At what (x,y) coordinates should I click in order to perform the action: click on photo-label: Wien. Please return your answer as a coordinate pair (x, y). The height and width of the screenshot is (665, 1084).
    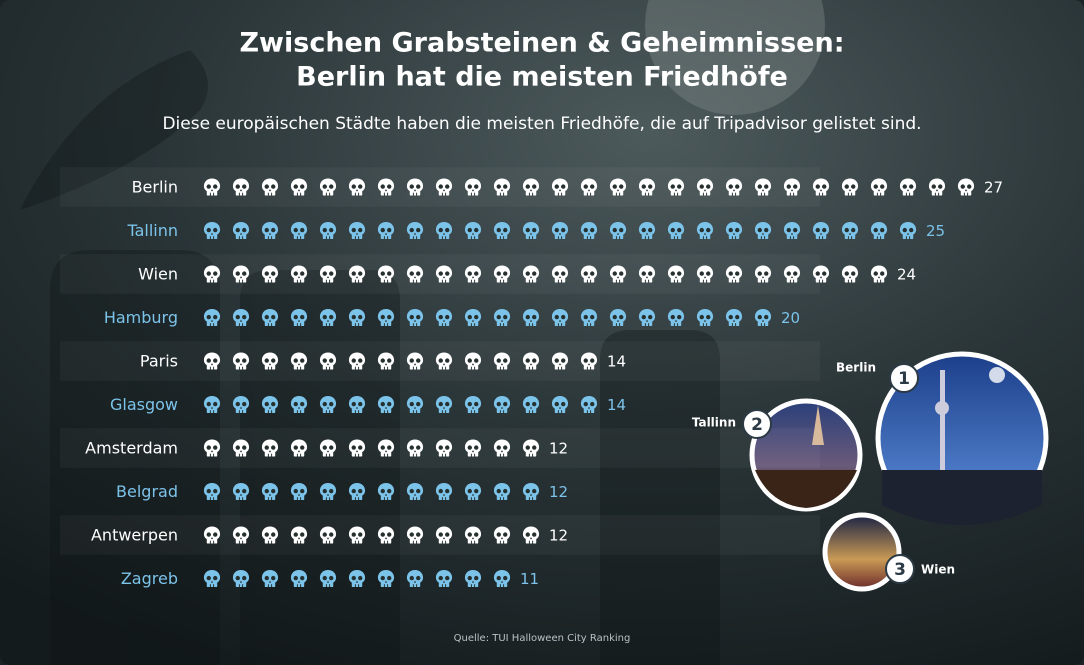
    Looking at the image, I should click on (938, 570).